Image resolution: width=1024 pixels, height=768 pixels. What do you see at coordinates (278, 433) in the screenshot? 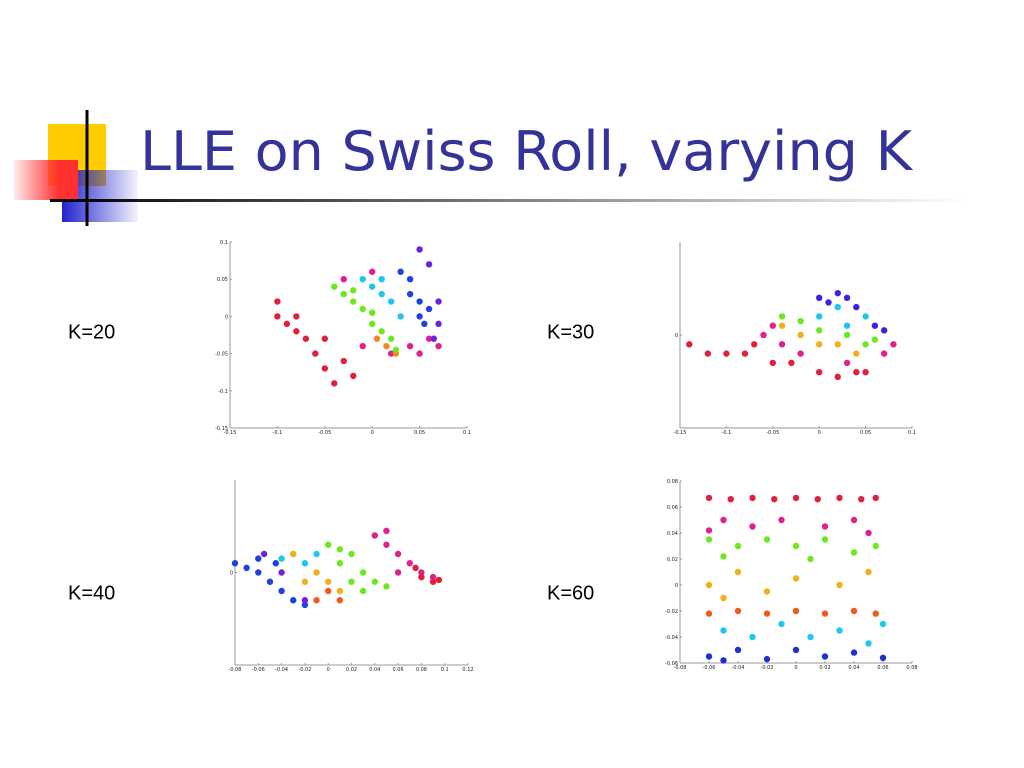
I see `x-tick-label: -0.1` at bounding box center [278, 433].